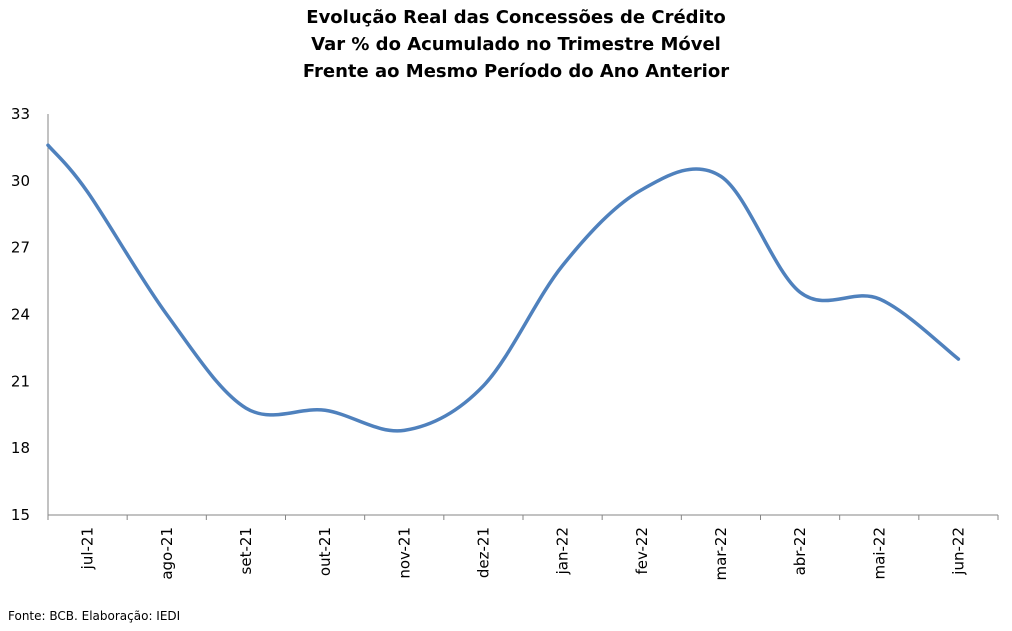 The width and height of the screenshot is (1012, 631). What do you see at coordinates (721, 554) in the screenshot?
I see `x-tick-label: mar-22` at bounding box center [721, 554].